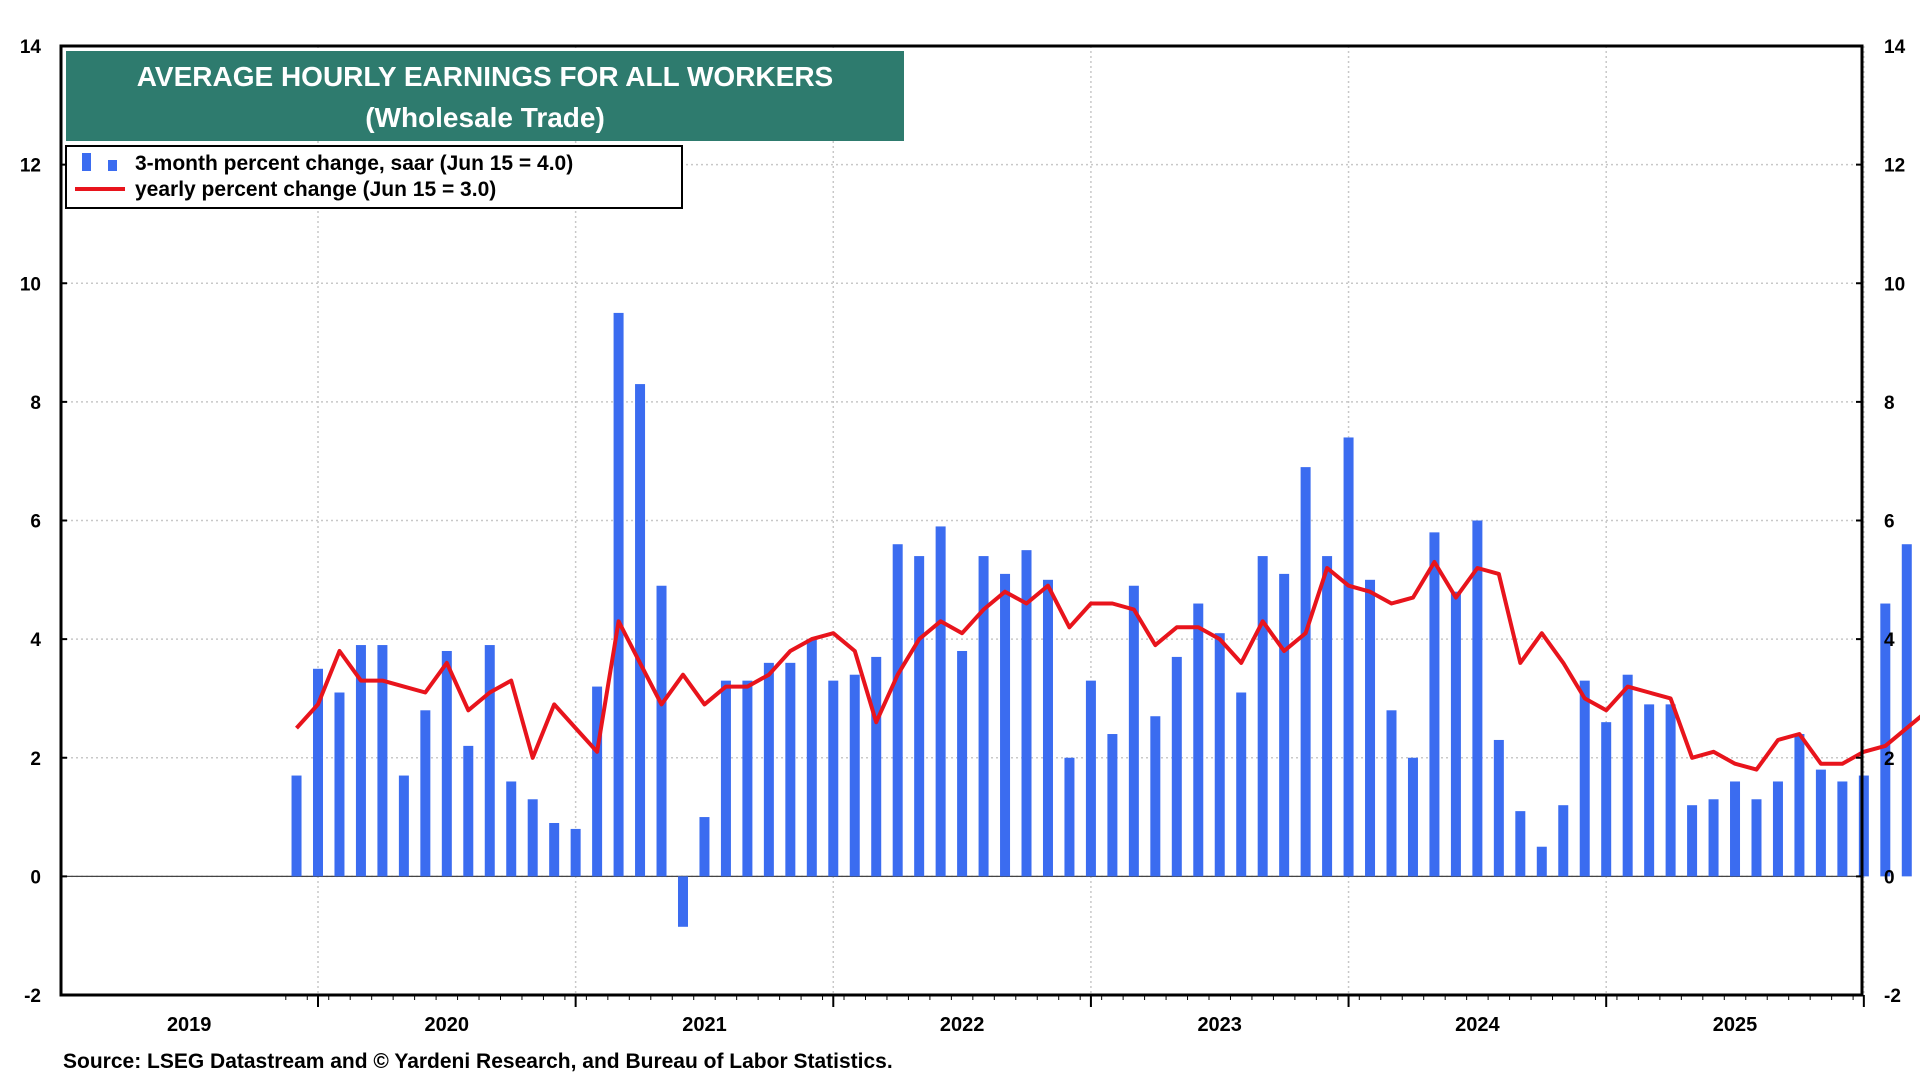 The width and height of the screenshot is (1920, 1080). I want to click on y-tick-label-right: 12, so click(1894, 166).